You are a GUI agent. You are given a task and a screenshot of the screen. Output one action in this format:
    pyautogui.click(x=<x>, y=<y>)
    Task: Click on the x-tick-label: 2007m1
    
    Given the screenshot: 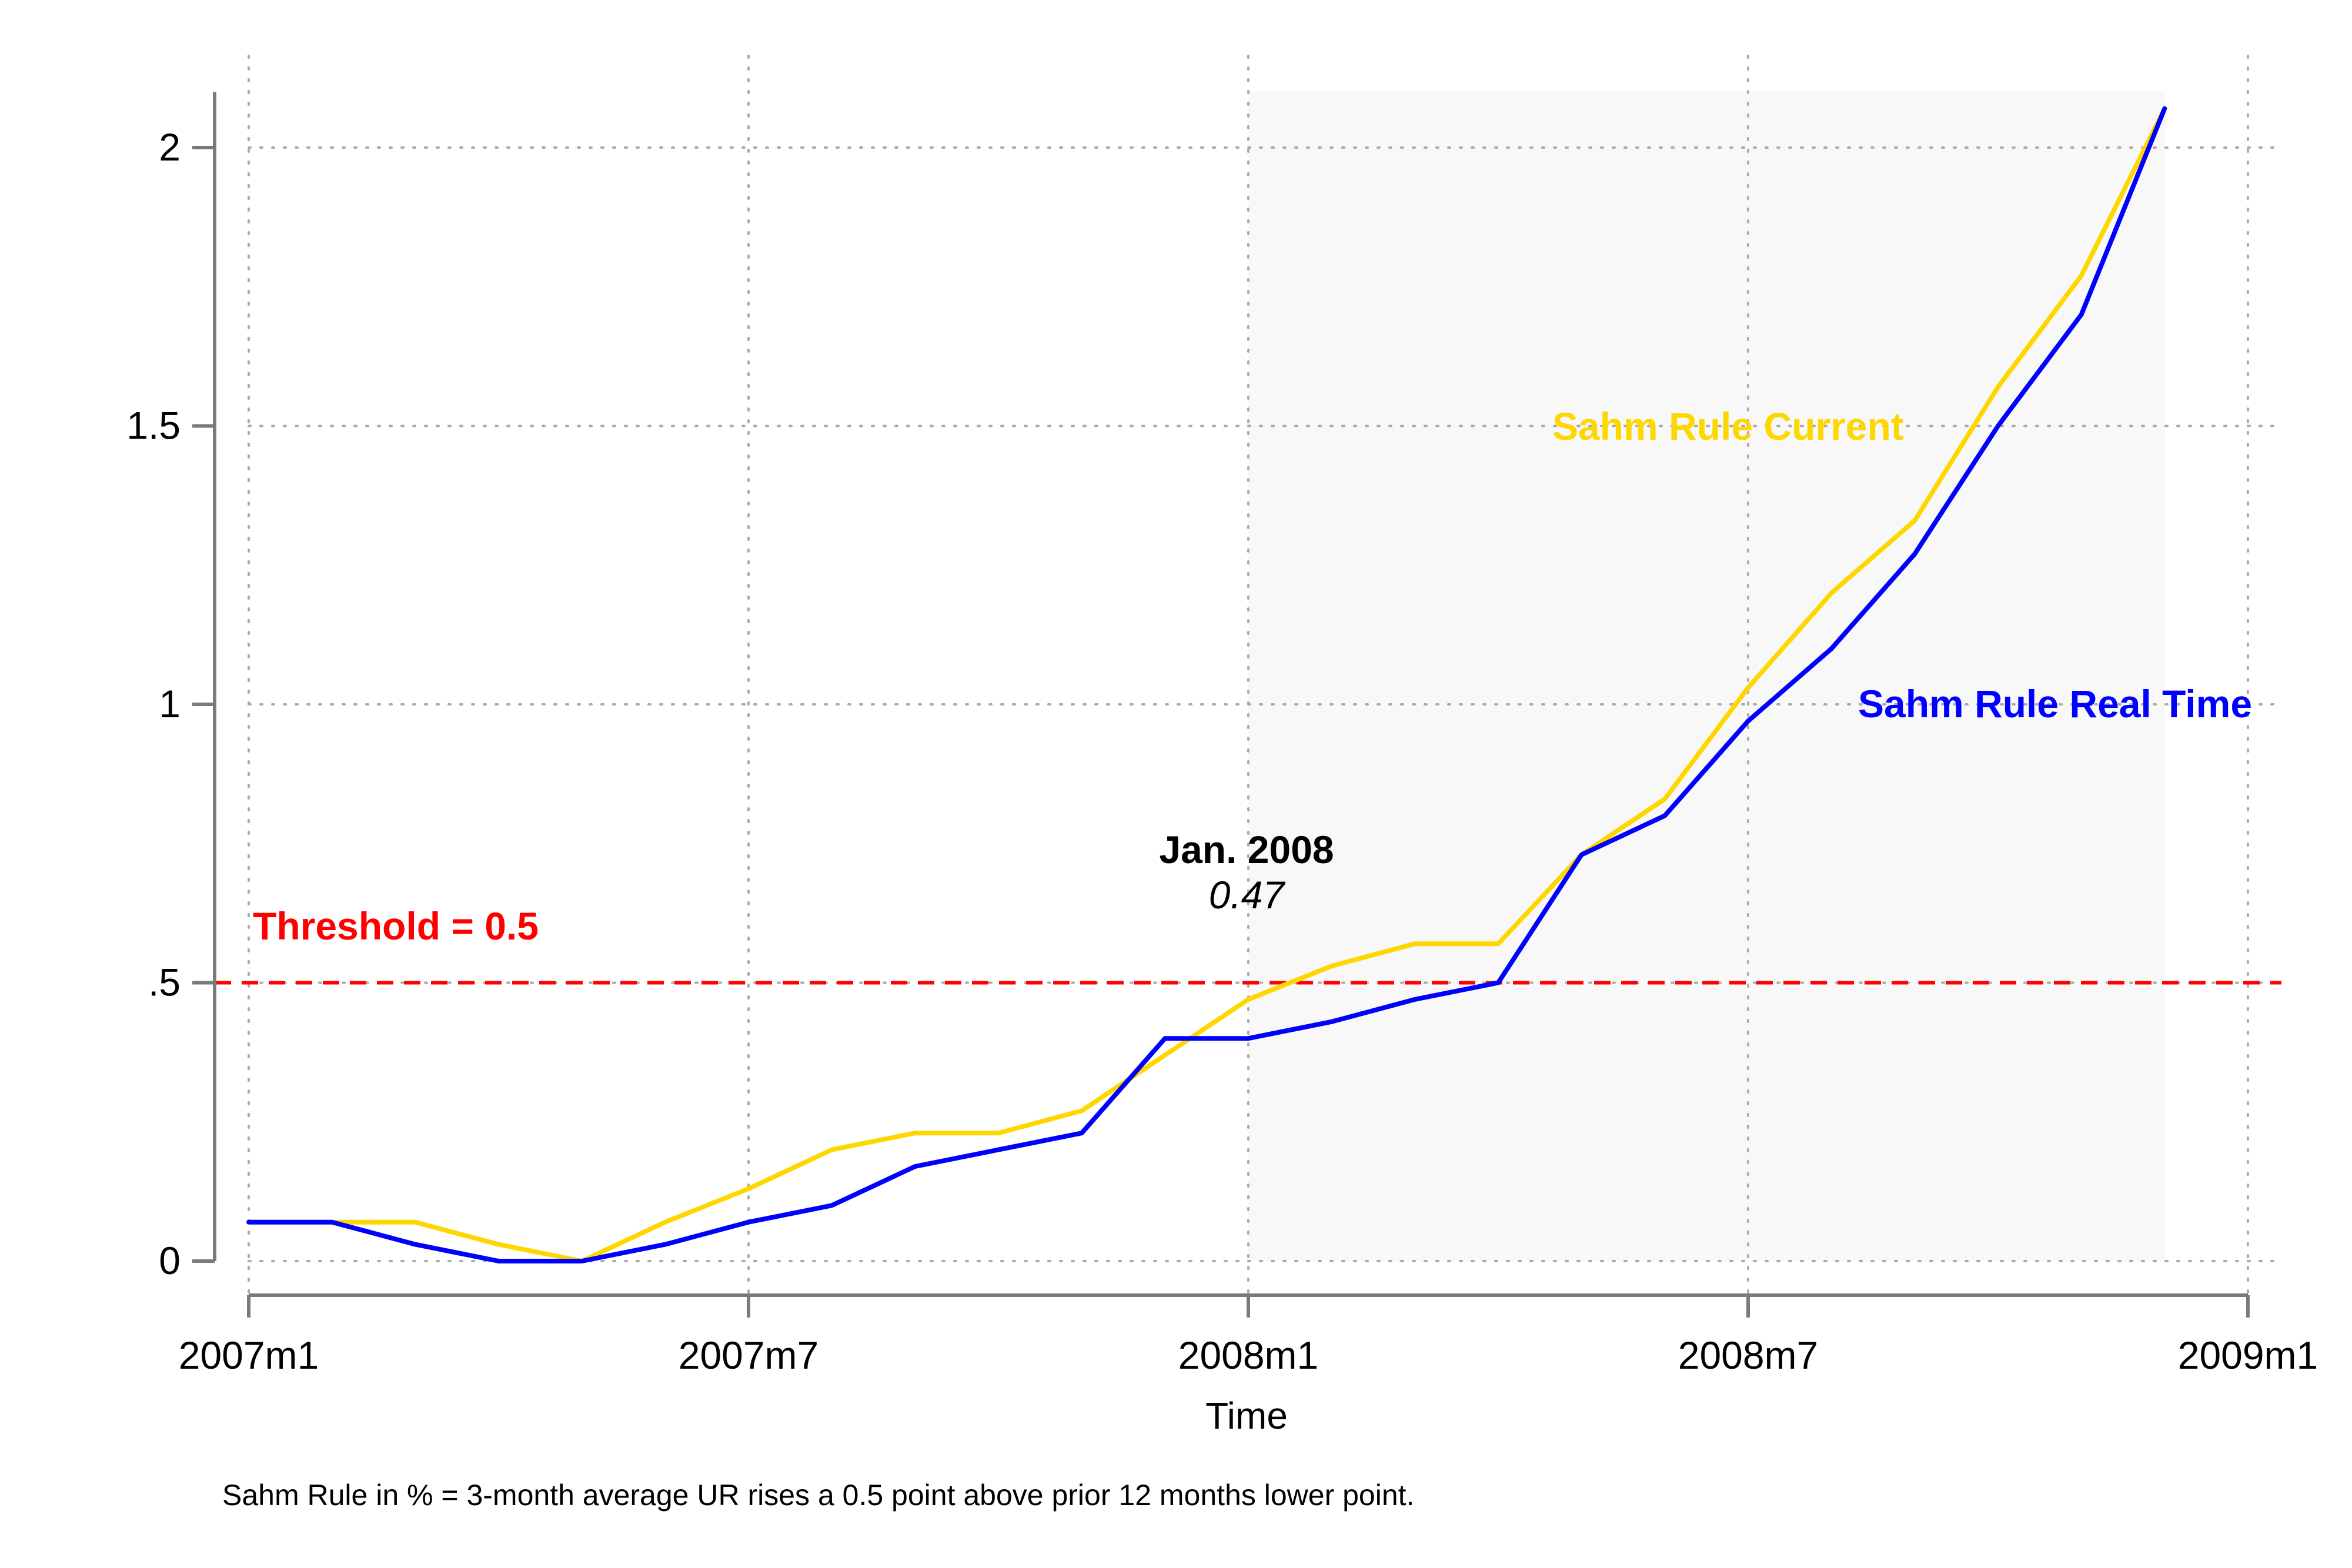 What is the action you would take?
    pyautogui.click(x=249, y=1355)
    